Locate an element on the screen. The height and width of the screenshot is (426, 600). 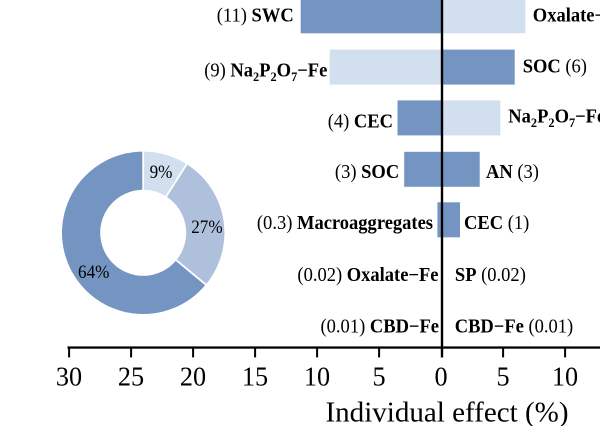
svg-text: (0.02) Oxalate−Fe is located at coordinates (367, 276).